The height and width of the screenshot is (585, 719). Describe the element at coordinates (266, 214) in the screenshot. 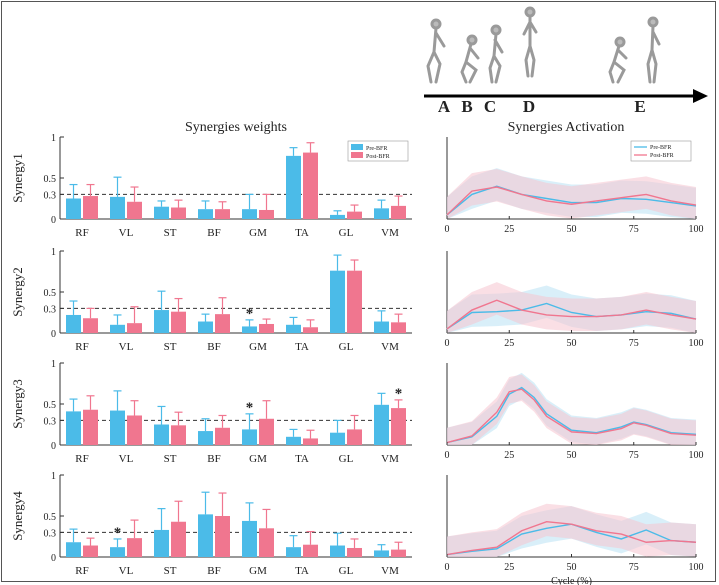

I see `bar-gm-post` at that location.